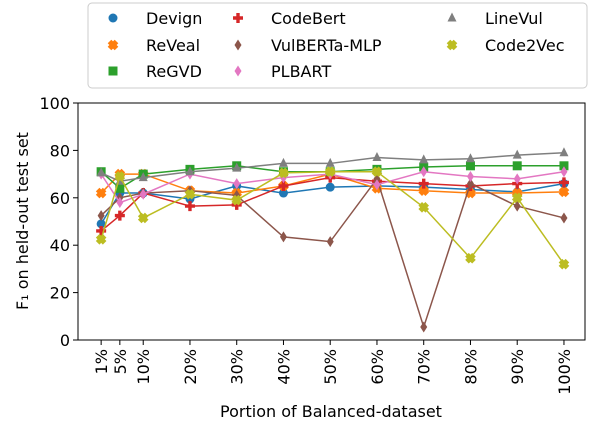 This screenshot has height=426, width=589. Describe the element at coordinates (120, 361) in the screenshot. I see `x-tick-label: 5%` at that location.